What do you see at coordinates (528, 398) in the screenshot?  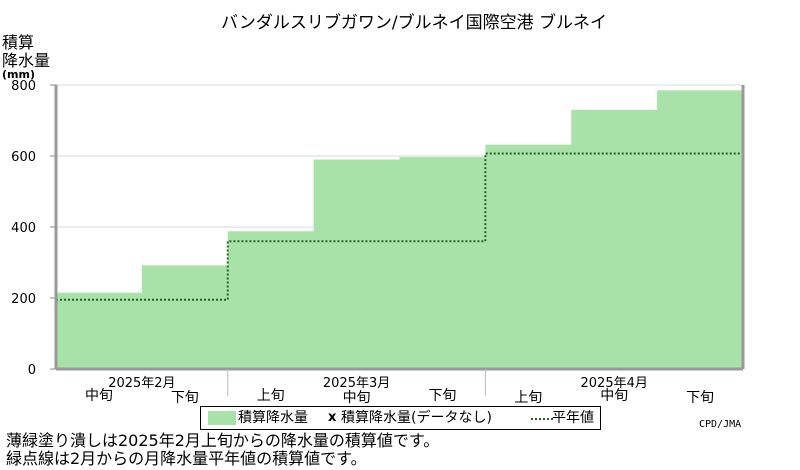 I see `period-label-5: 上旬` at bounding box center [528, 398].